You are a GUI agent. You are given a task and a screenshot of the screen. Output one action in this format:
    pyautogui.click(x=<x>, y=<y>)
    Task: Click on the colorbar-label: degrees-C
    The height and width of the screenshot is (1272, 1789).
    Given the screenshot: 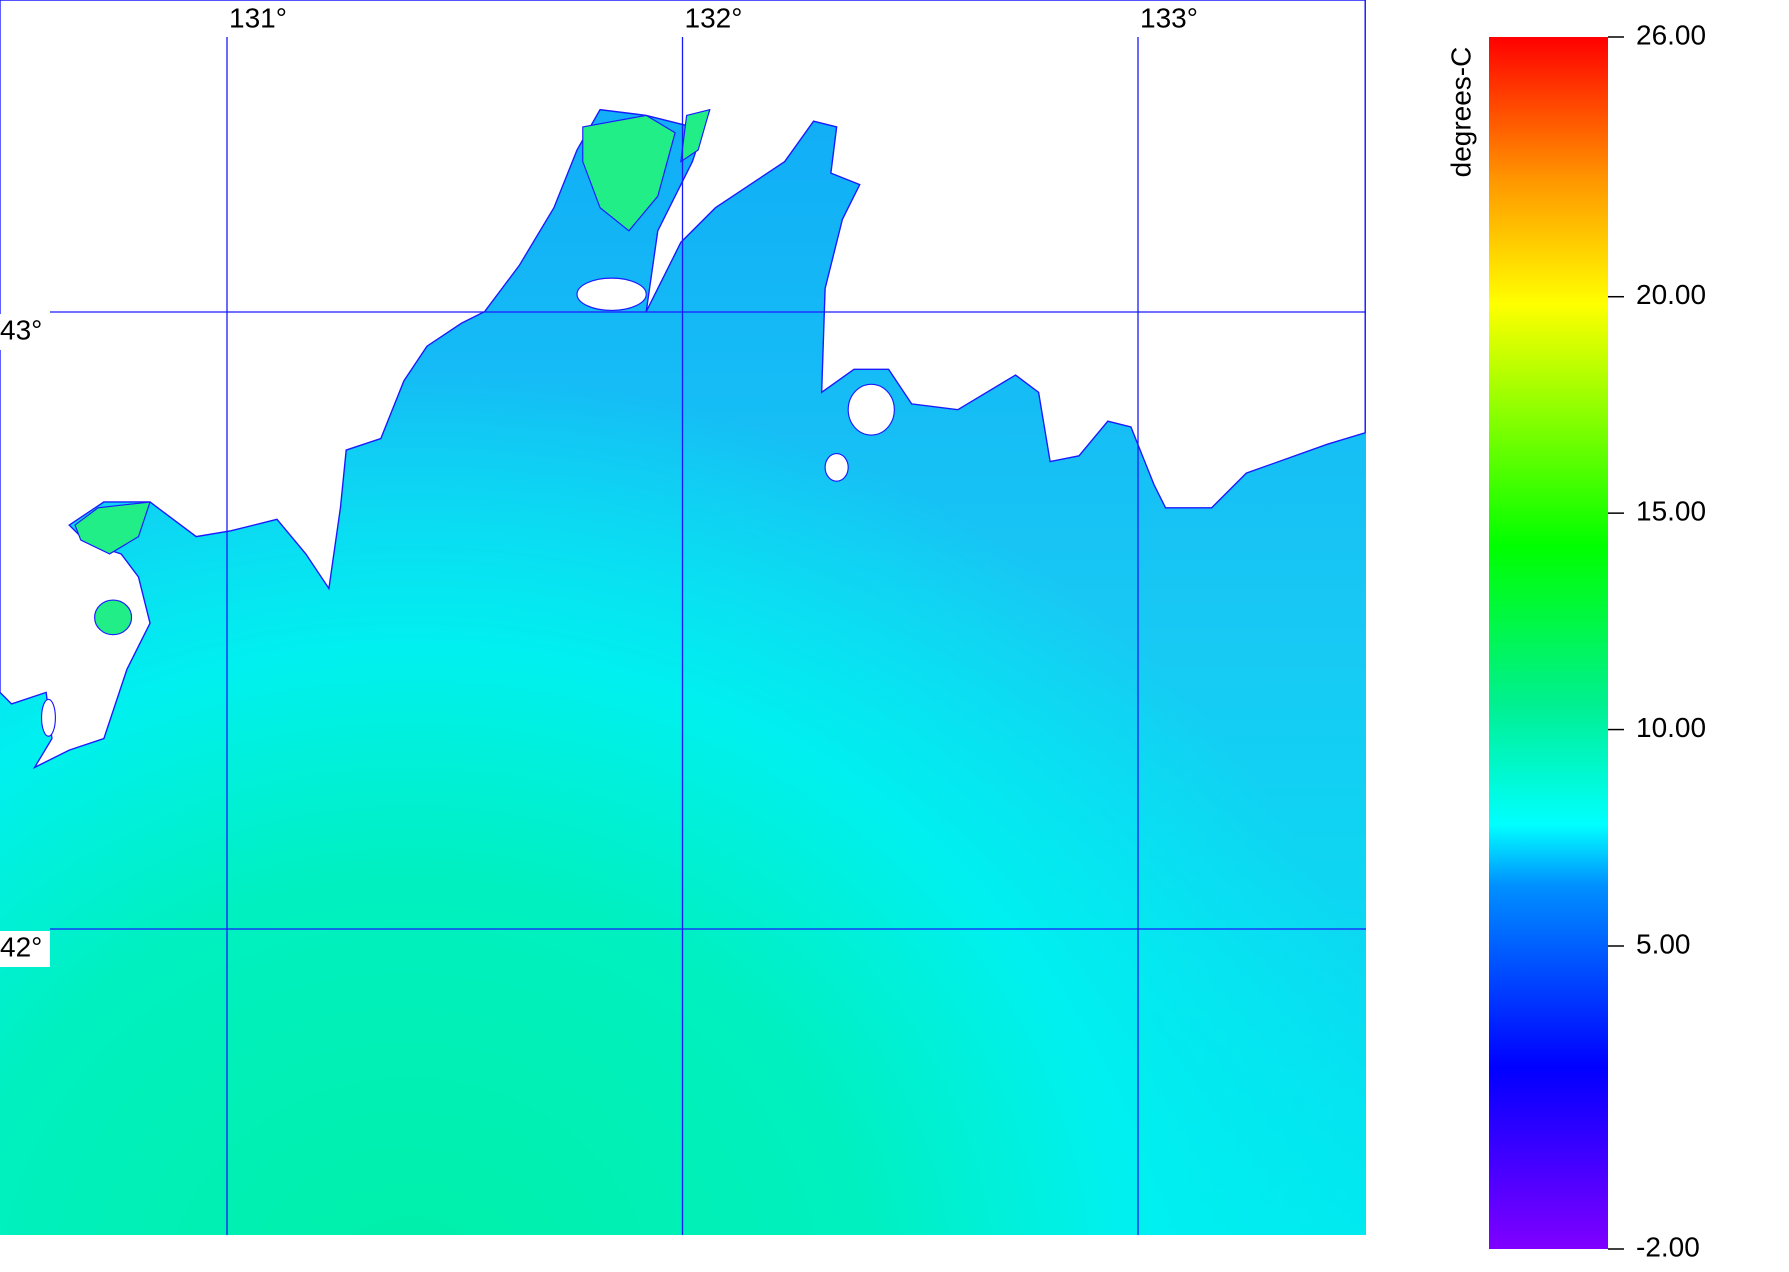 What is the action you would take?
    pyautogui.click(x=1460, y=112)
    